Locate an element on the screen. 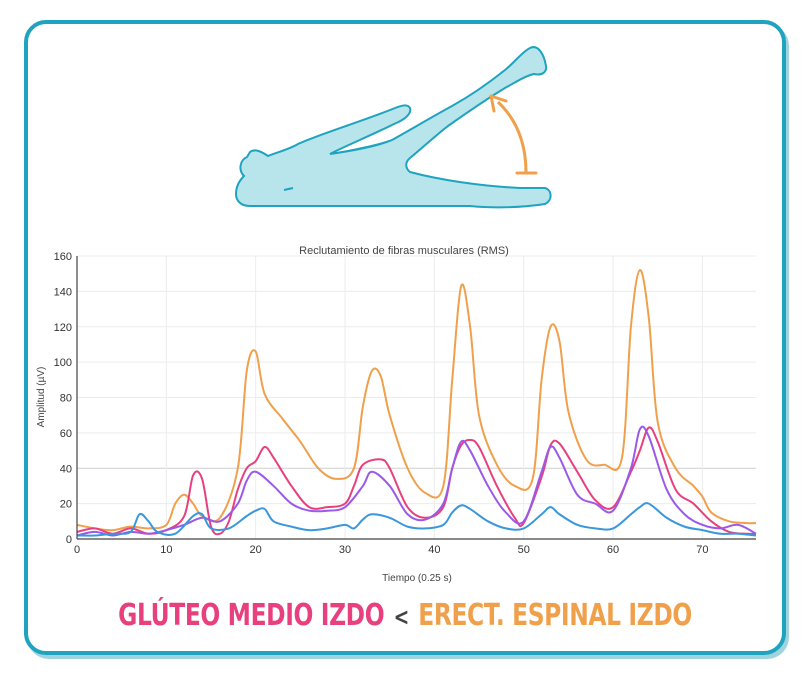 The width and height of the screenshot is (810, 684). motion-arrow-icon is located at coordinates (512, 137).